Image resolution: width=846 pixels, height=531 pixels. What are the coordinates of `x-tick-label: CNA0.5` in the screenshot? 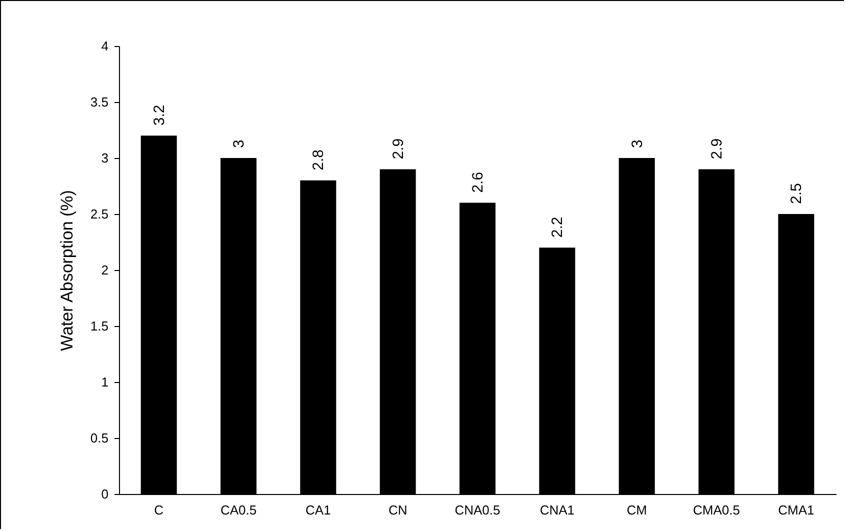 It's located at (477, 510).